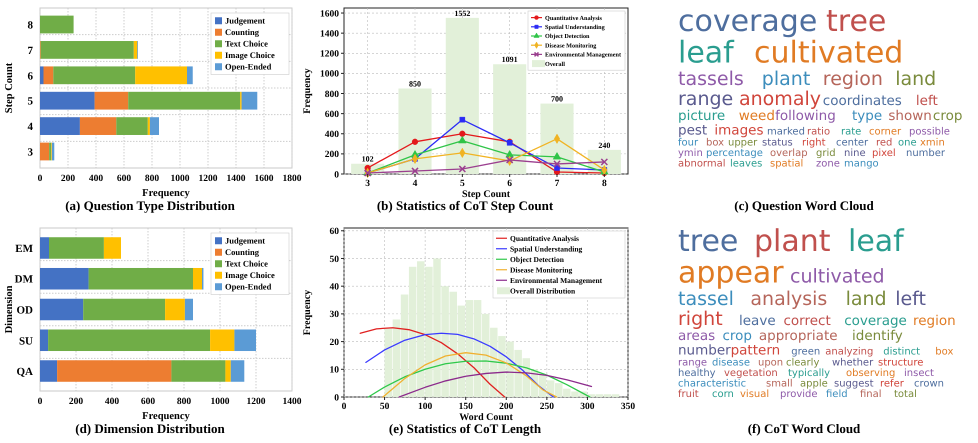 The width and height of the screenshot is (978, 443). What do you see at coordinates (385, 407) in the screenshot?
I see `x-tick-label: 50` at bounding box center [385, 407].